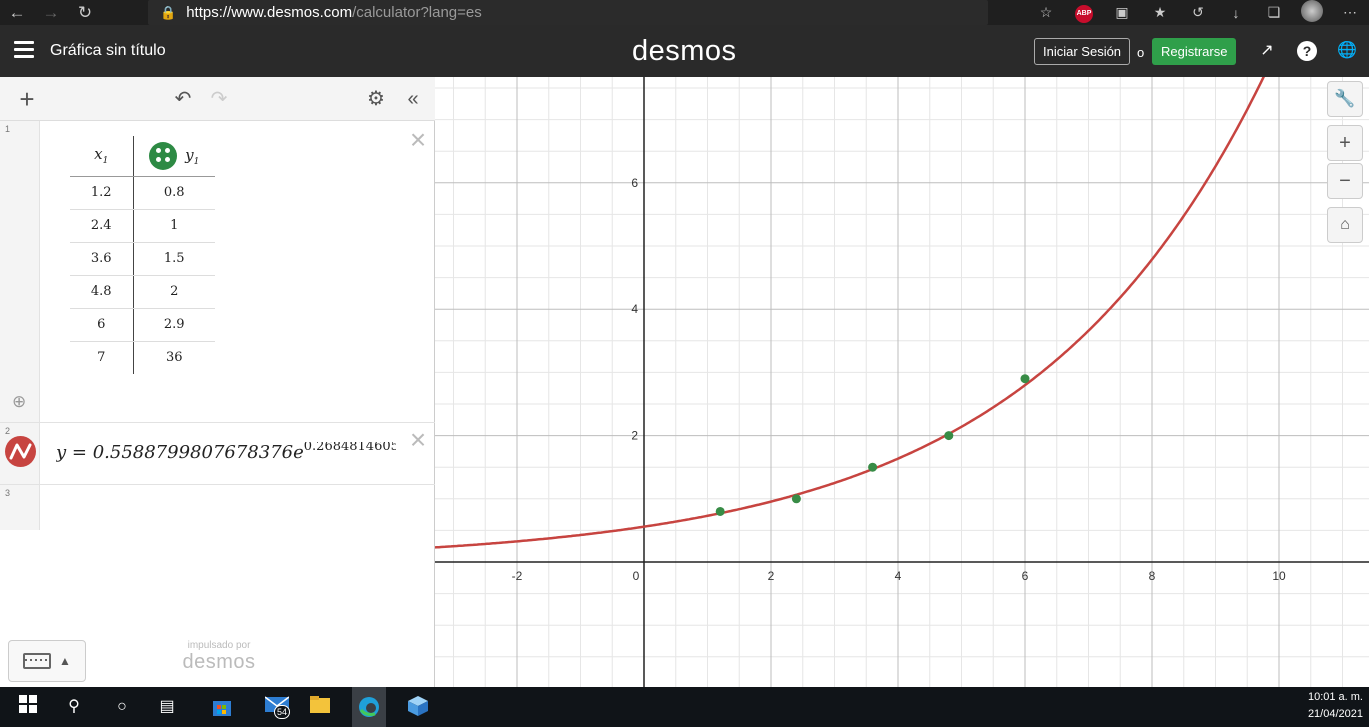 The height and width of the screenshot is (727, 1369). I want to click on profile-avatar, so click(1312, 12).